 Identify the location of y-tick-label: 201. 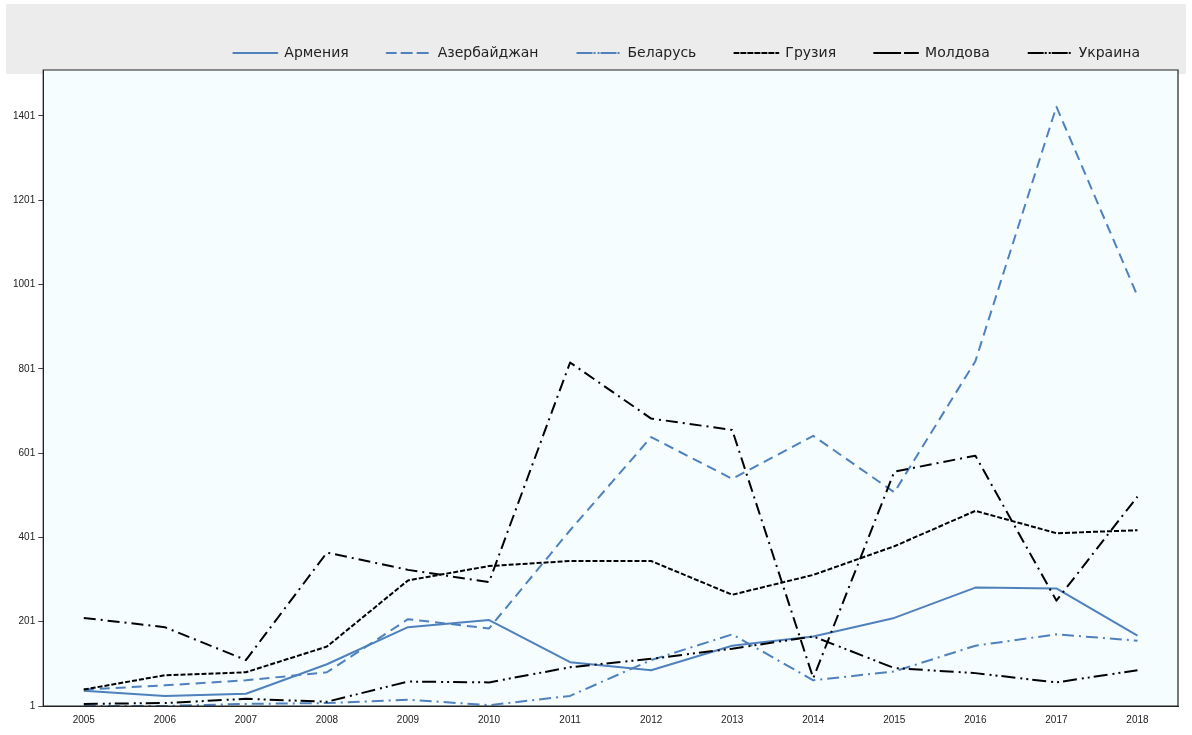
(27, 621).